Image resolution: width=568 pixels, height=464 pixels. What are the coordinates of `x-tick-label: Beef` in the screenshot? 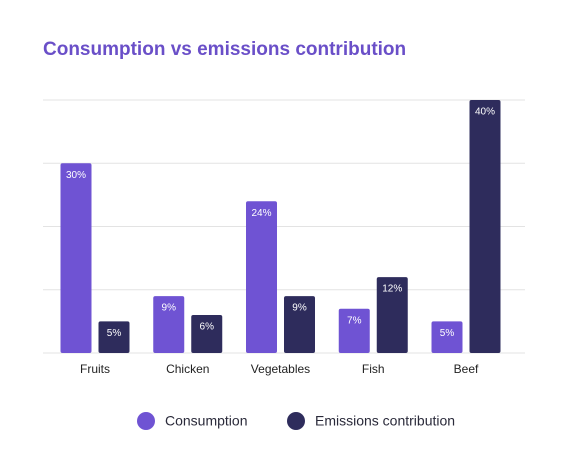 It's located at (466, 369).